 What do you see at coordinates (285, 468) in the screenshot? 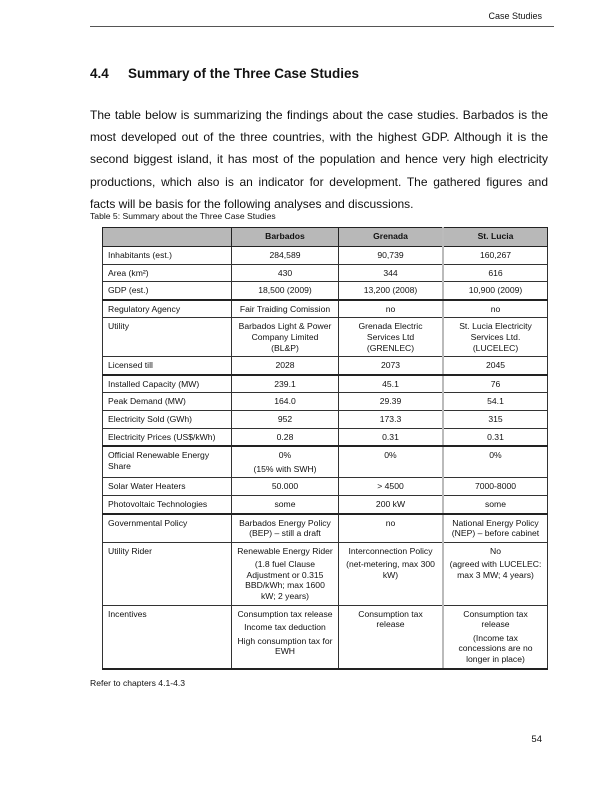
I see `cell-text: (15% with SWH)` at bounding box center [285, 468].